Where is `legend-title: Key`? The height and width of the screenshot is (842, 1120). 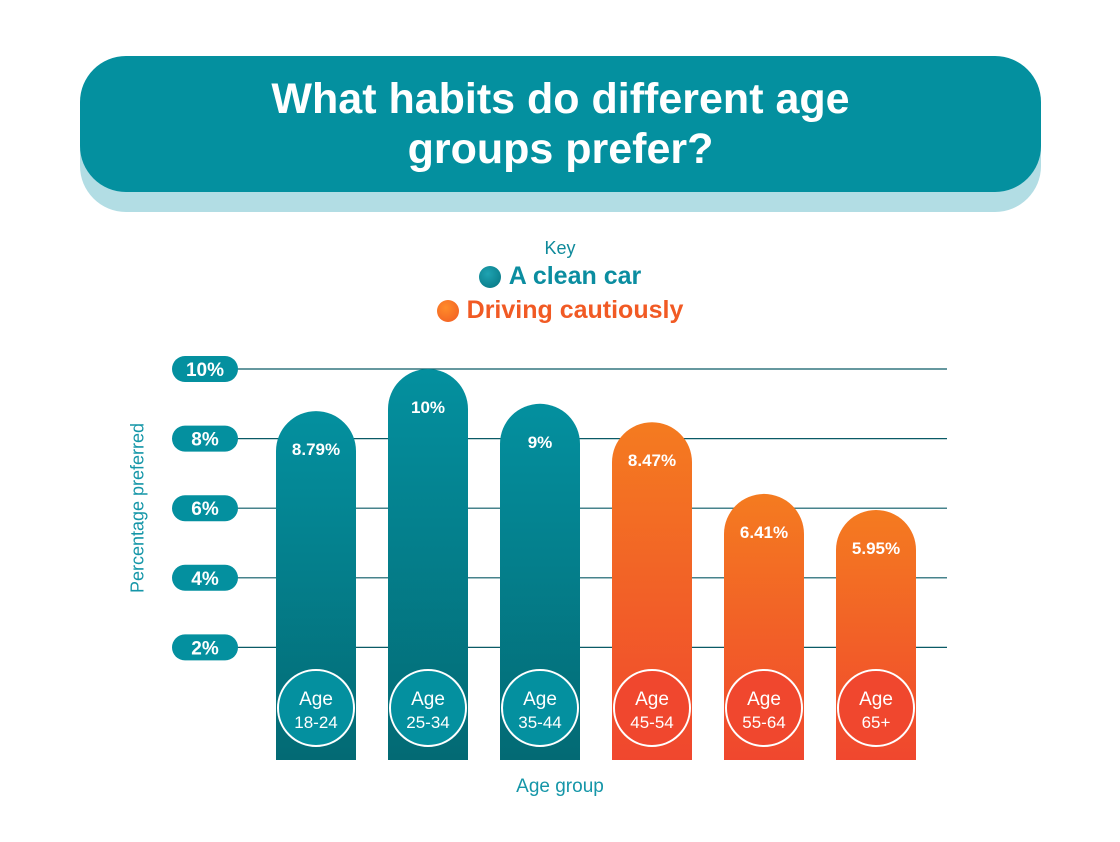
legend-title: Key is located at coordinates (560, 248).